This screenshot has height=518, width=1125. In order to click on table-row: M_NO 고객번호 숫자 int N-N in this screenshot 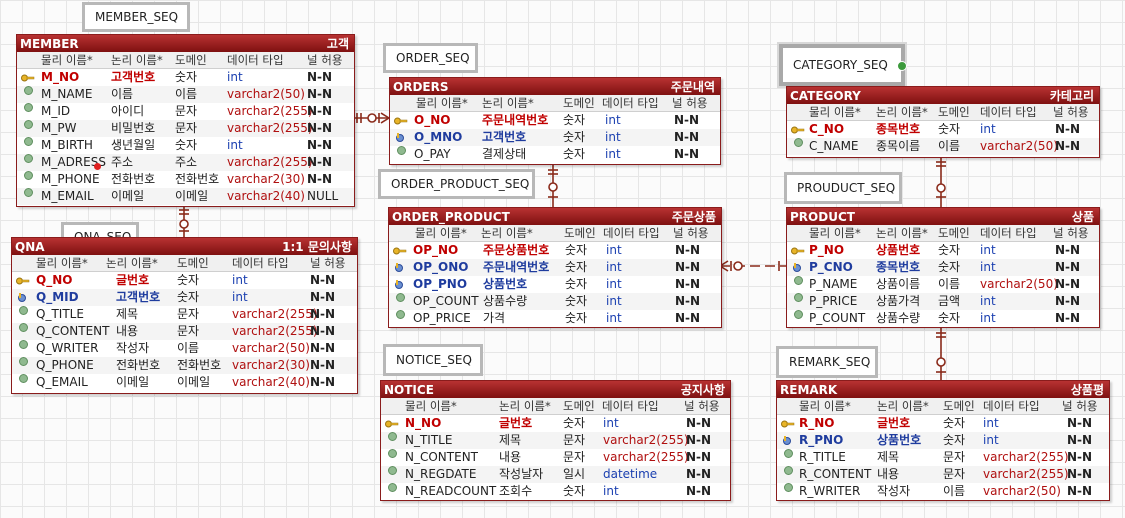, I will do `click(185, 77)`.